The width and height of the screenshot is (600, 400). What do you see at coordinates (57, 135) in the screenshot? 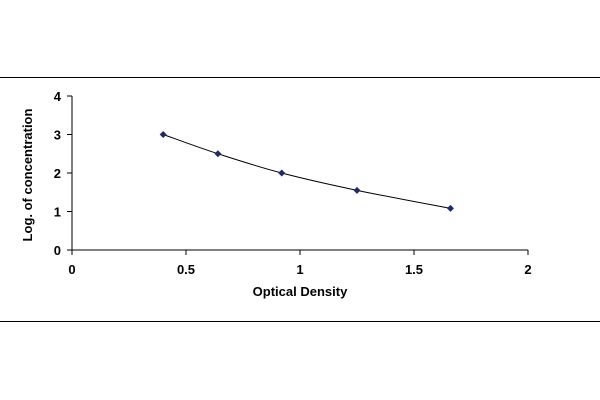
I see `y-tick-label: 3` at bounding box center [57, 135].